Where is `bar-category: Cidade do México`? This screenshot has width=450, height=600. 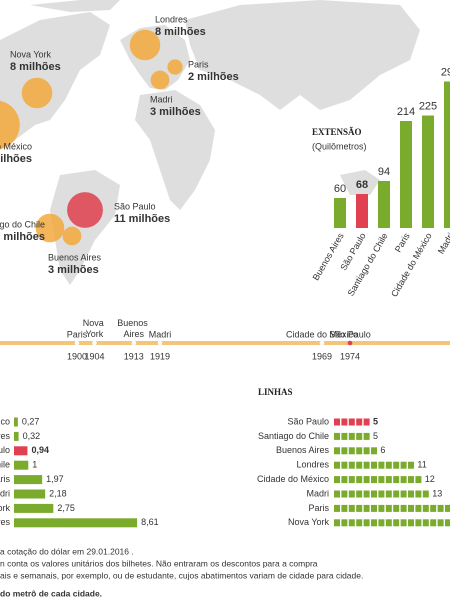 bar-category: Cidade do México is located at coordinates (411, 264).